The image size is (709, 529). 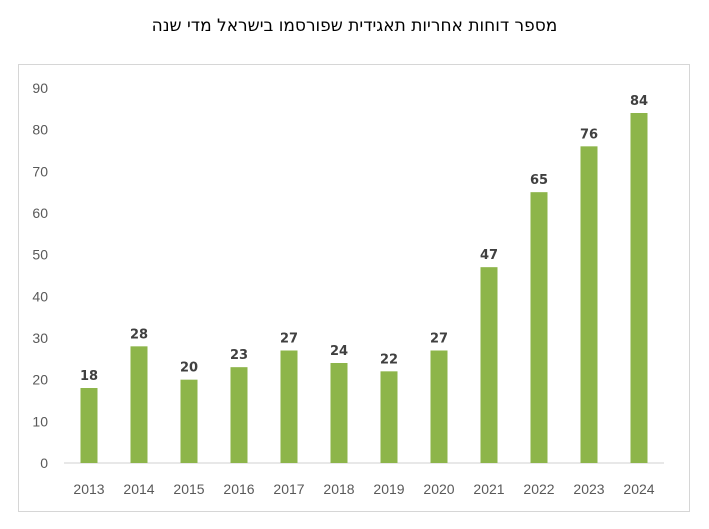 What do you see at coordinates (439, 406) in the screenshot?
I see `bar-2020` at bounding box center [439, 406].